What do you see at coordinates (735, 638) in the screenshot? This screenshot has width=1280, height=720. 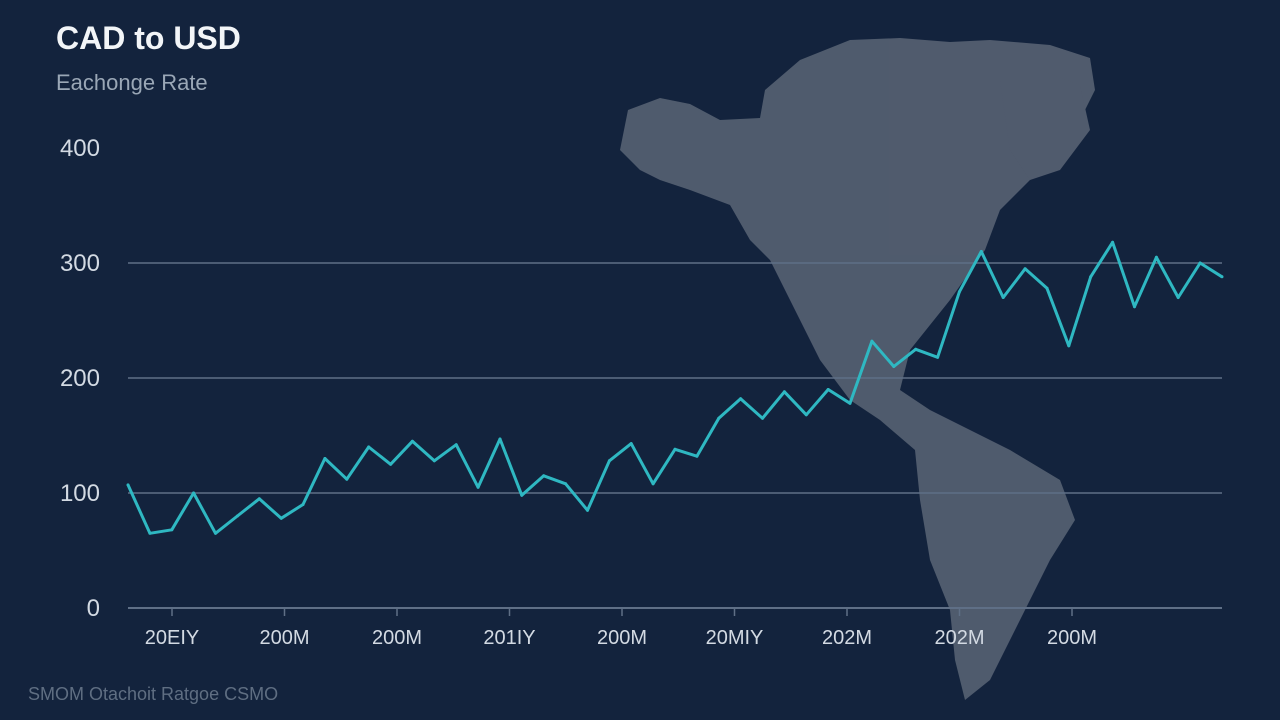 I see `x-tick-label: 20MIY` at bounding box center [735, 638].